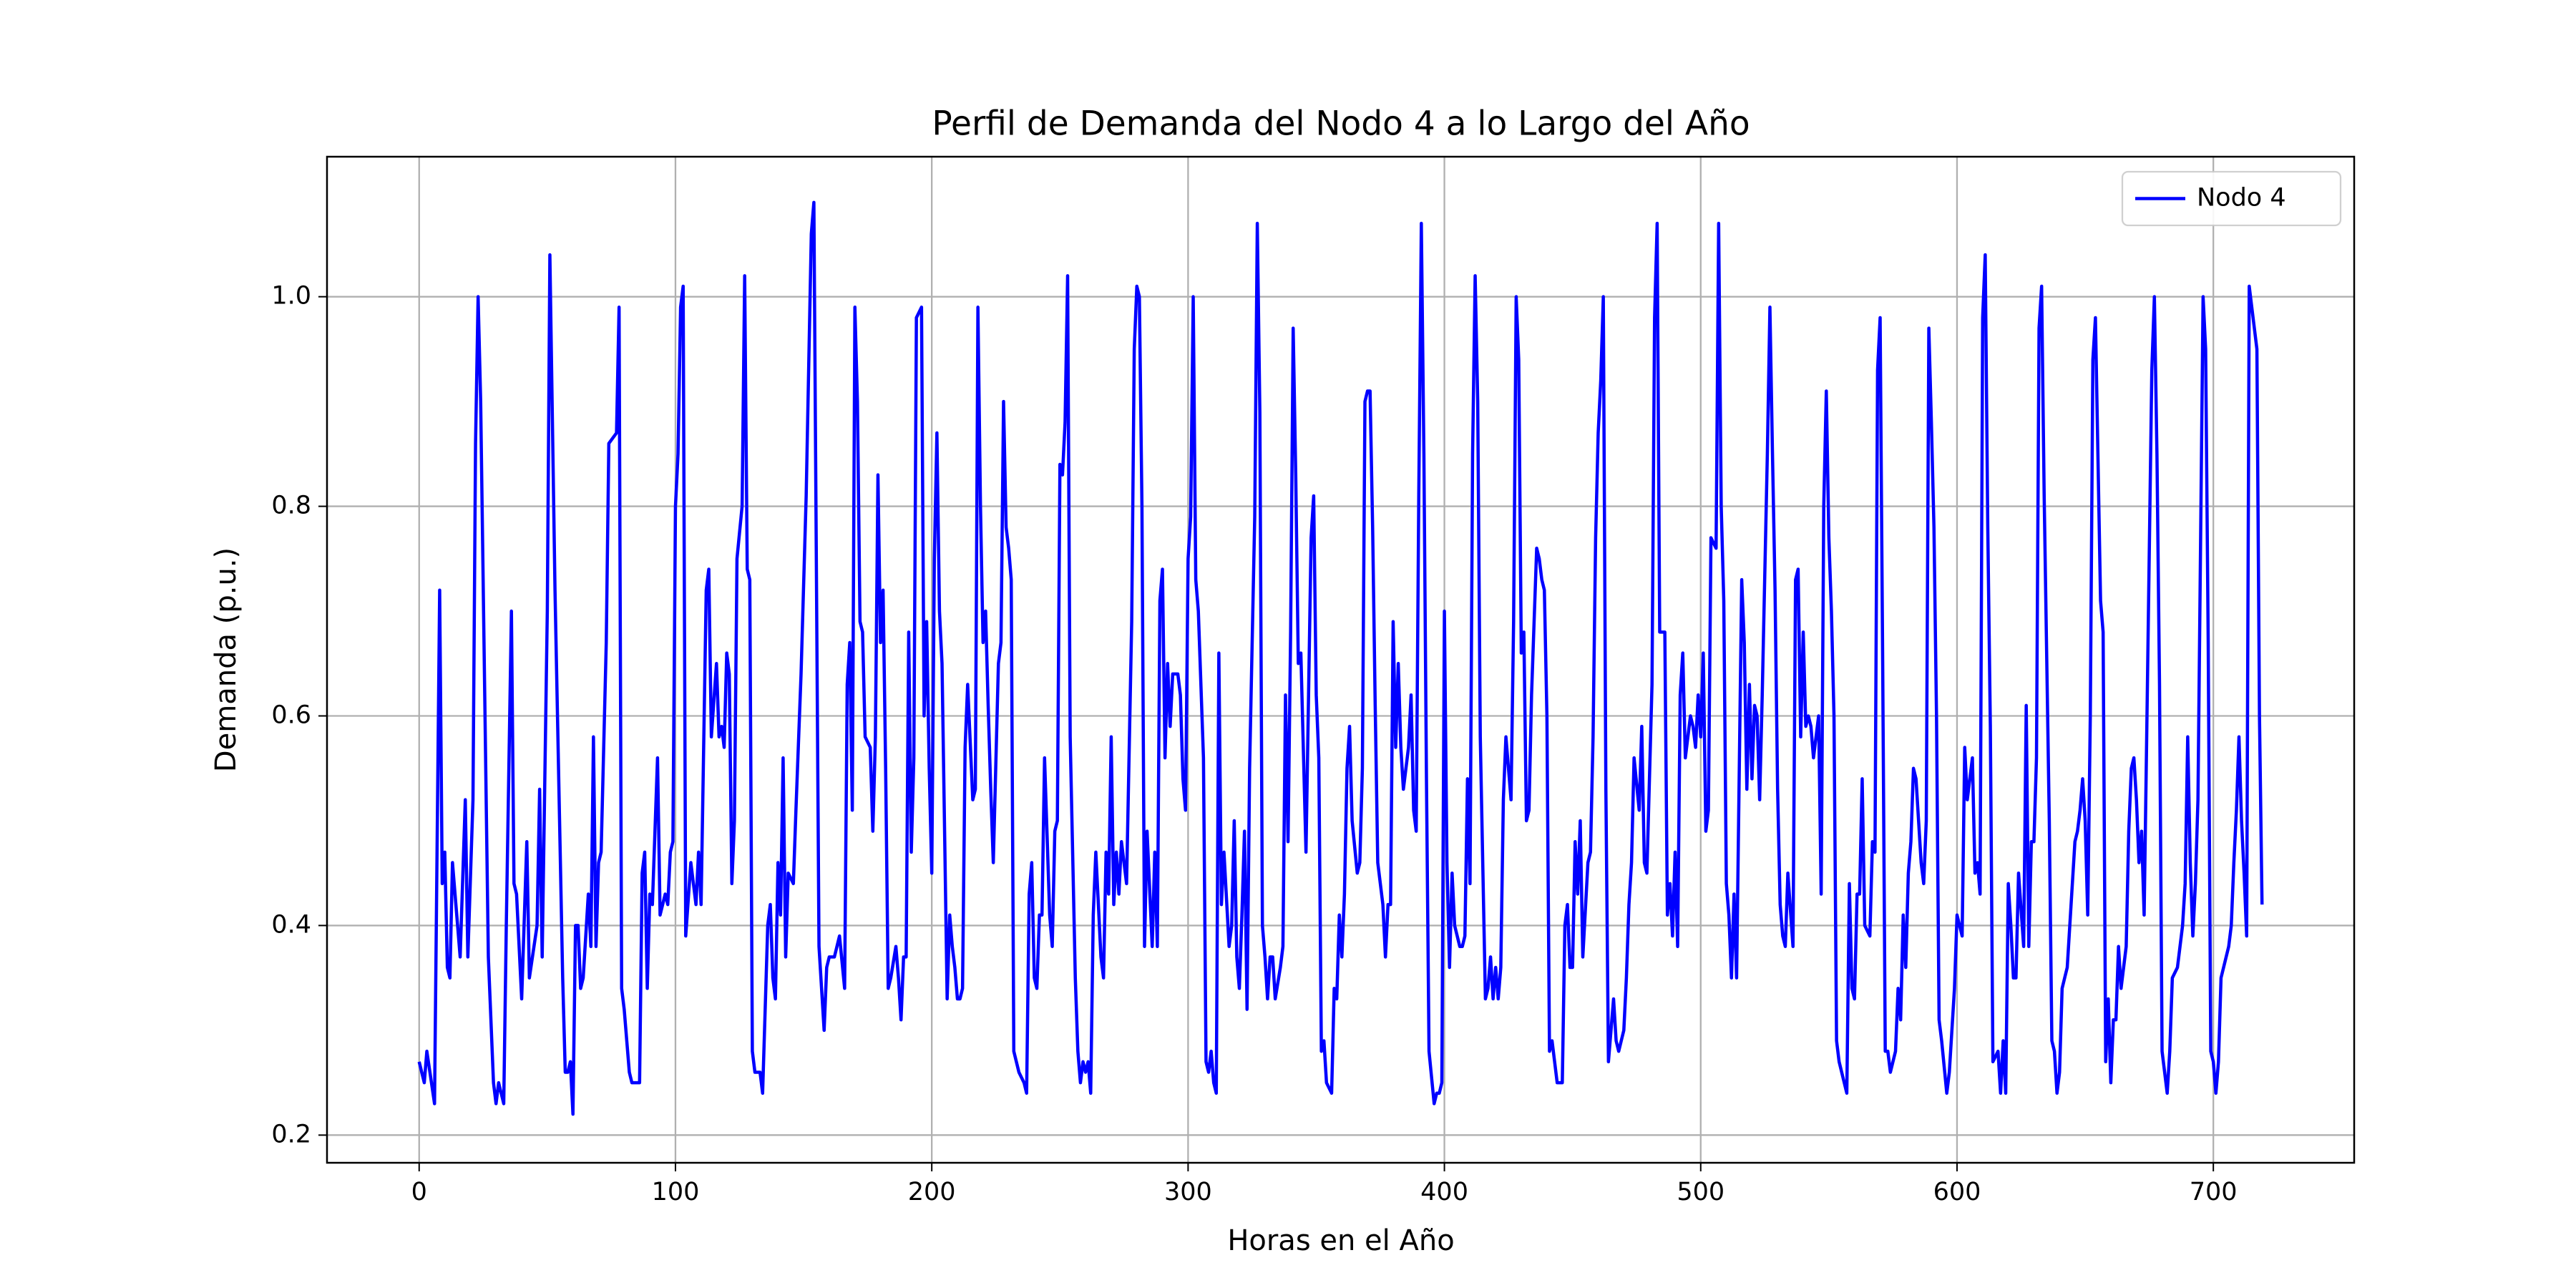 This screenshot has height=1288, width=2576. What do you see at coordinates (2241, 198) in the screenshot?
I see `legend-label: Nodo 4` at bounding box center [2241, 198].